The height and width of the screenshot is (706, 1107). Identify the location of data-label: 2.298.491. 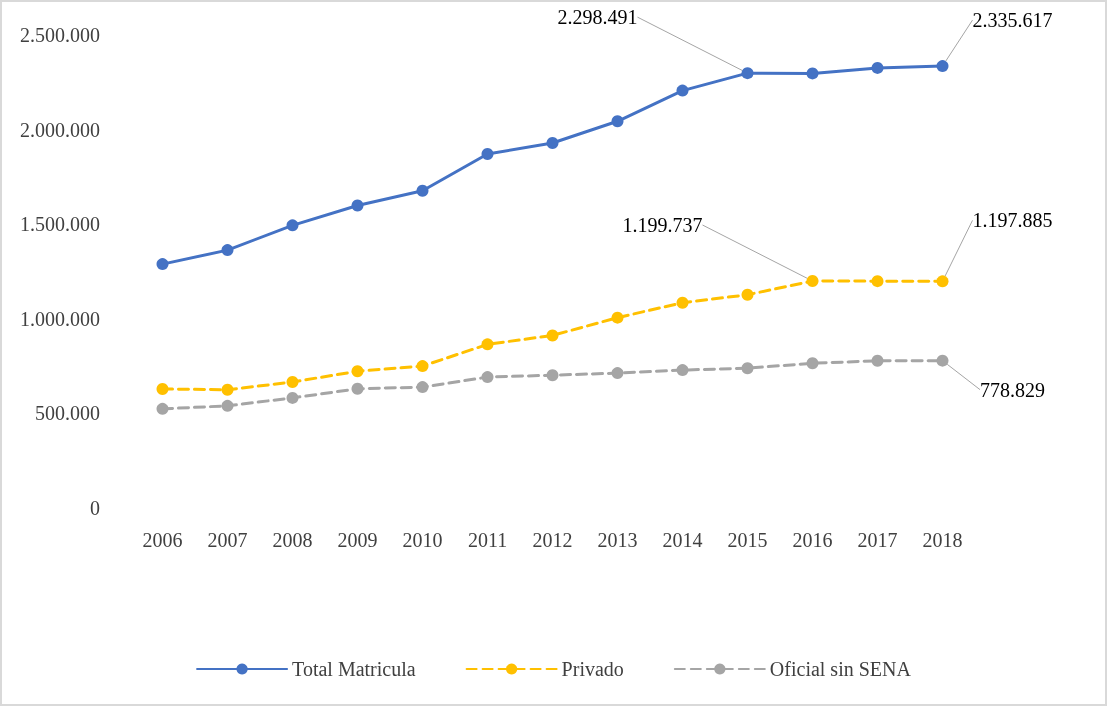
(597, 17).